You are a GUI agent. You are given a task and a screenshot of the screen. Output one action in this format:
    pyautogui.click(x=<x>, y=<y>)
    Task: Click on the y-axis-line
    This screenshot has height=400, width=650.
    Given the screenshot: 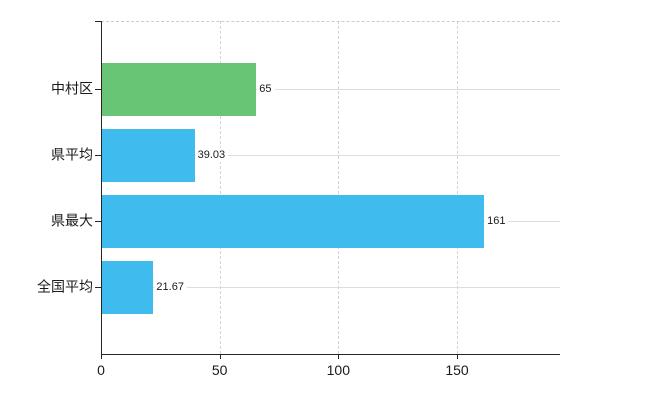 What is the action you would take?
    pyautogui.click(x=101, y=190)
    